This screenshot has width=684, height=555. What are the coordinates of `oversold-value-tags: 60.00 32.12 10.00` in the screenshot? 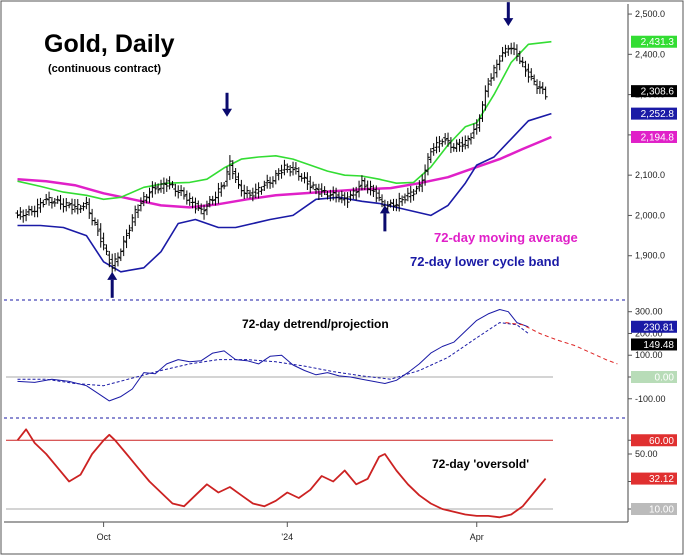 It's located at (654, 475).